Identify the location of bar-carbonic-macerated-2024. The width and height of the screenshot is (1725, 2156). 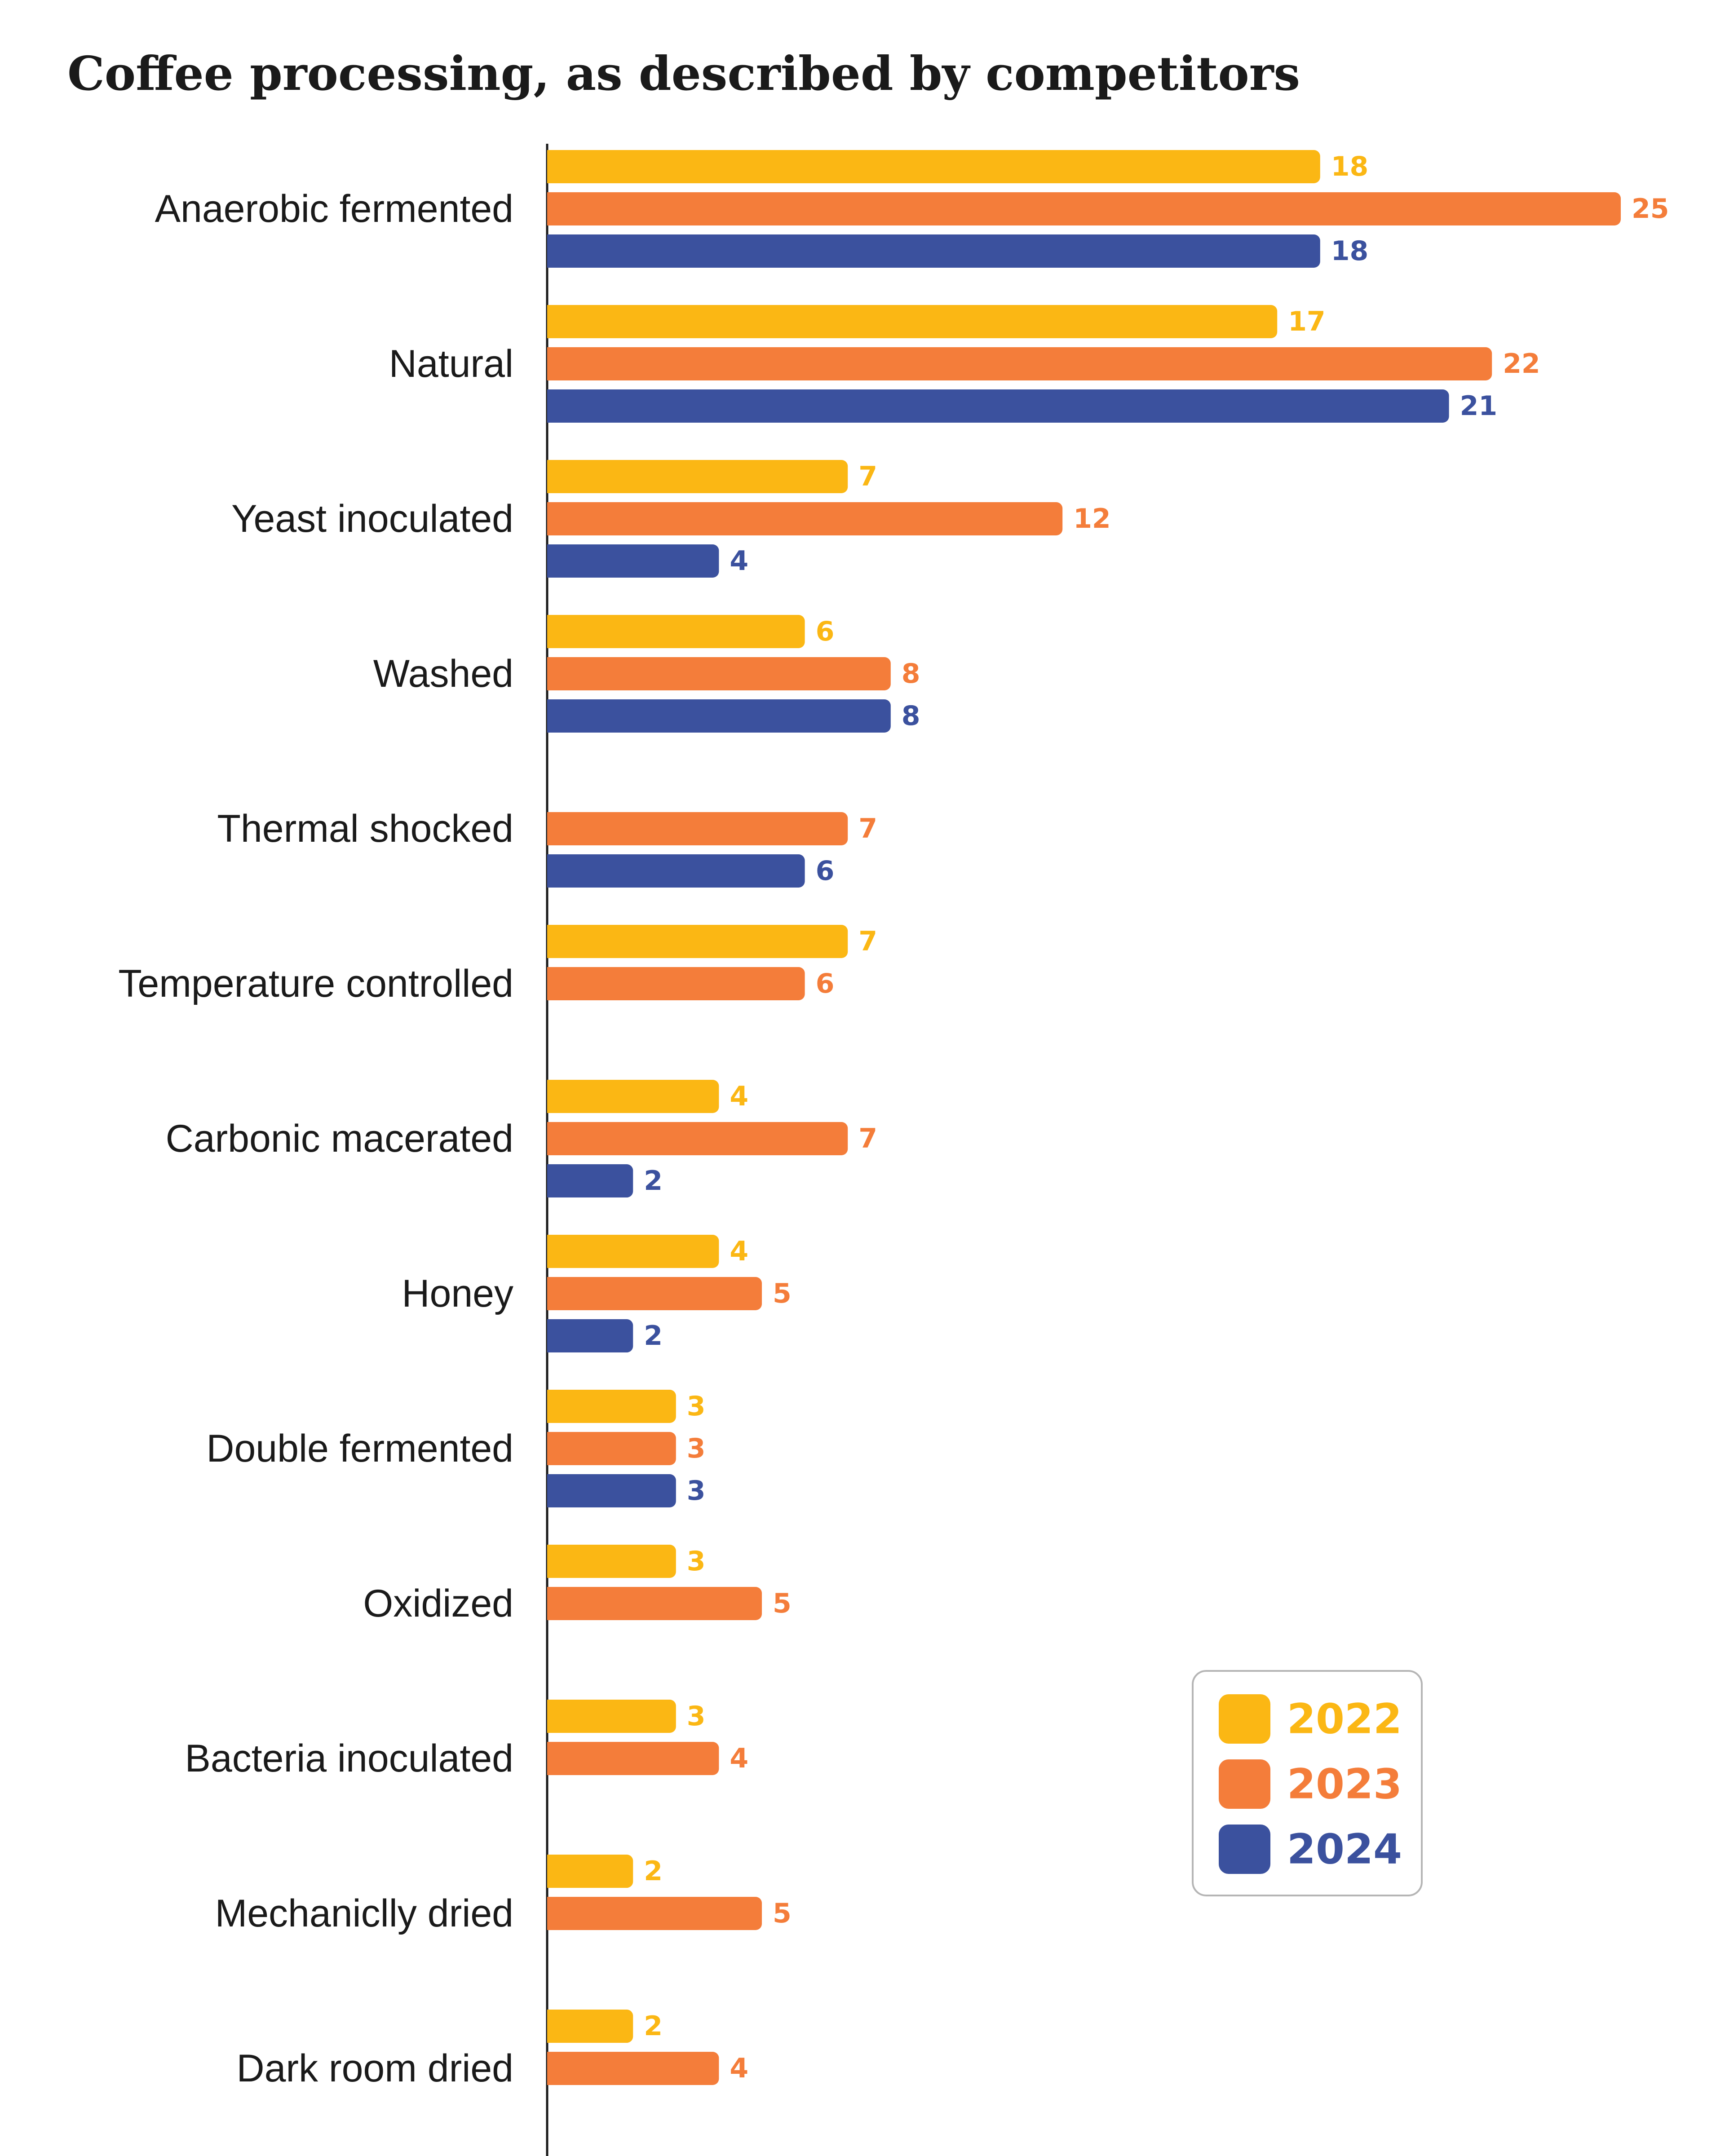
(590, 1180).